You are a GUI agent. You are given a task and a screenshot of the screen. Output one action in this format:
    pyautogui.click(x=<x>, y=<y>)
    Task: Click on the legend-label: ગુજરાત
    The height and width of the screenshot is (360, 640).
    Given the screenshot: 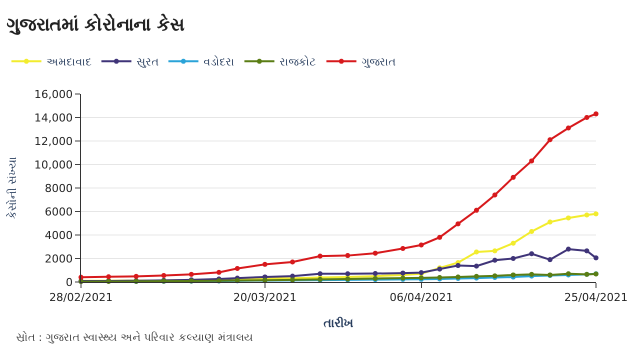 What is the action you would take?
    pyautogui.click(x=378, y=62)
    